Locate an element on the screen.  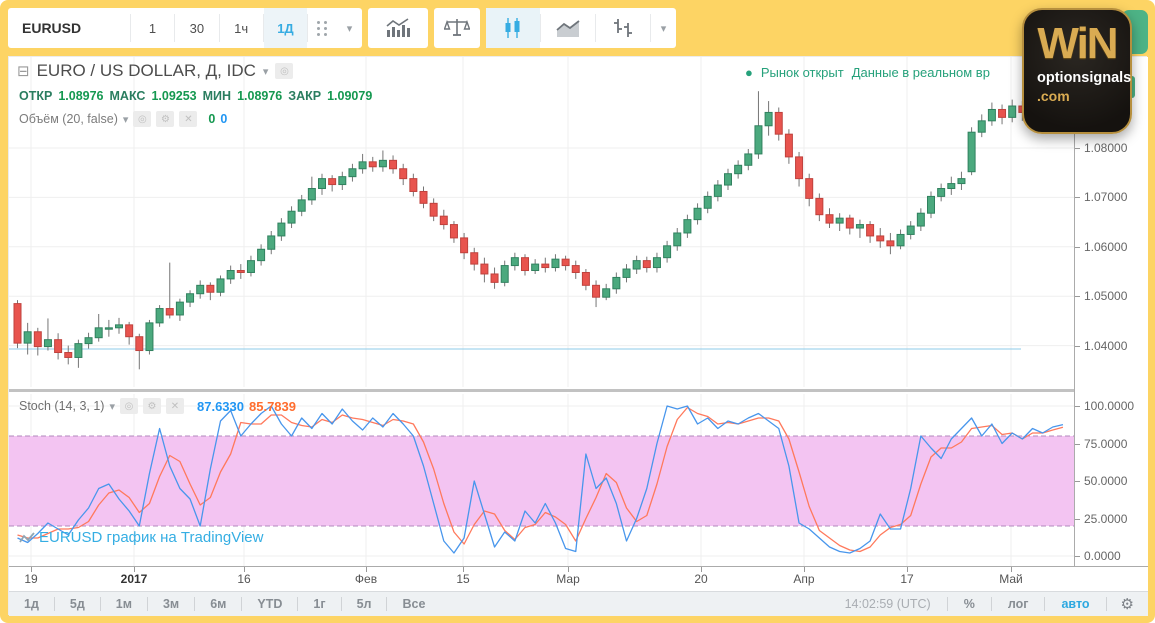
range-button-ytd: YTD is located at coordinates (270, 604).